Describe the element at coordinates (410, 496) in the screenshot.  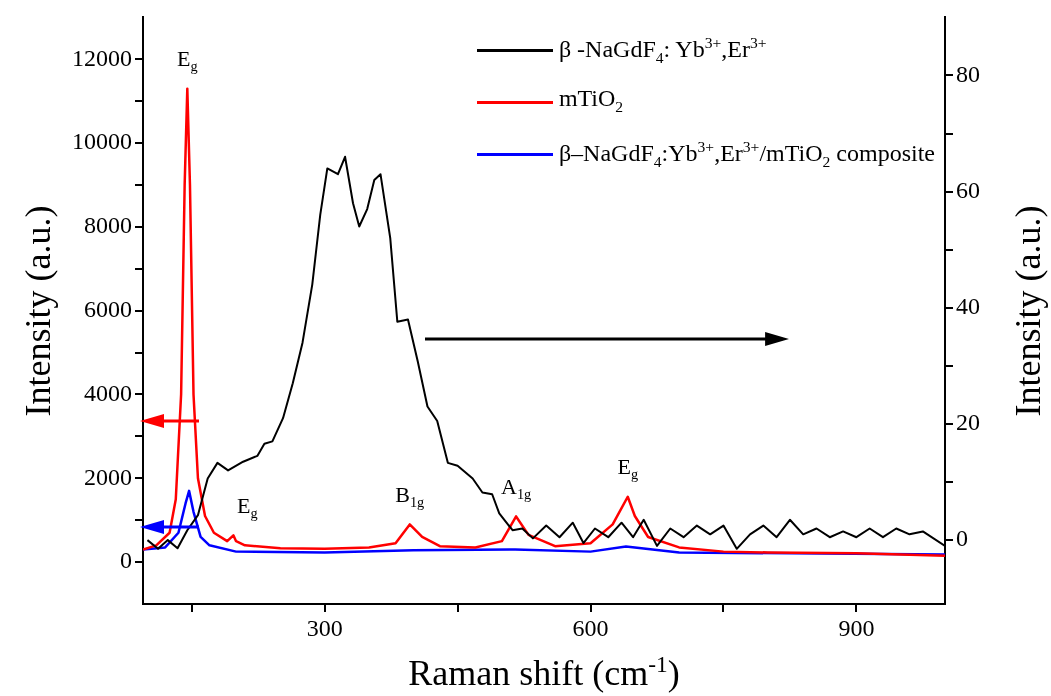
I see `annotation: B$_{1g}$` at that location.